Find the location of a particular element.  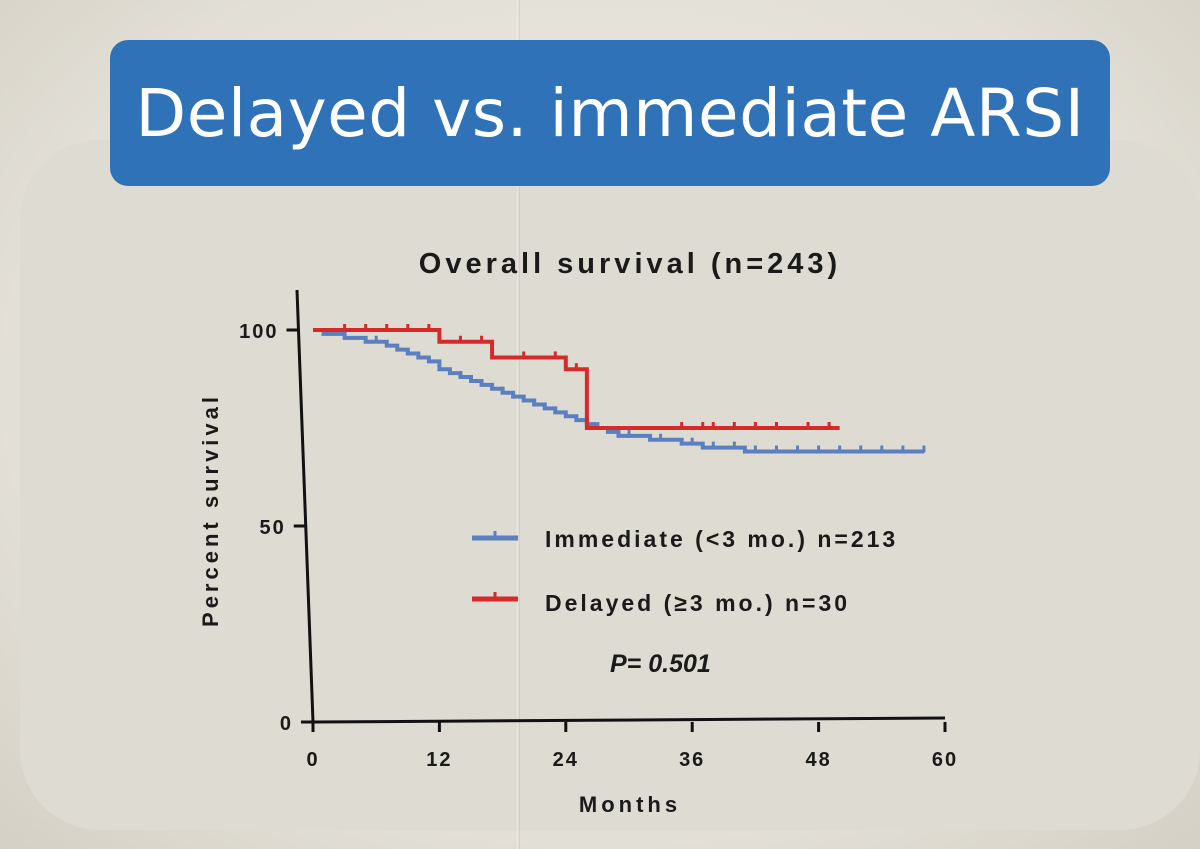

x-tick-label: 48 is located at coordinates (818, 760).